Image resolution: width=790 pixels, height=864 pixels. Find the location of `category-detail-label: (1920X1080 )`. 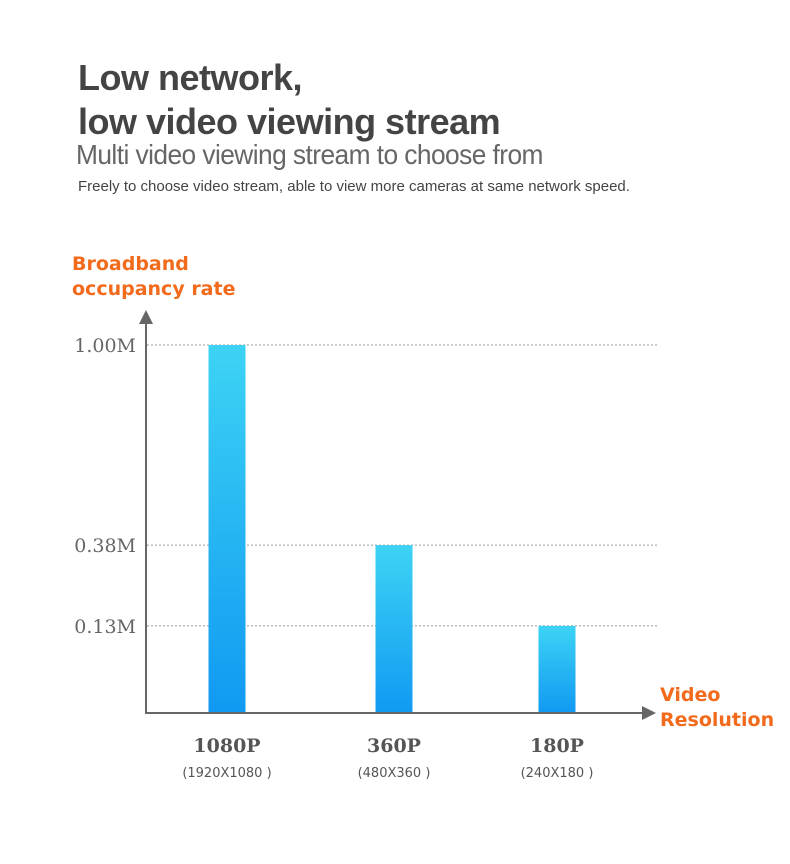

category-detail-label: (1920X1080 ) is located at coordinates (226, 773).